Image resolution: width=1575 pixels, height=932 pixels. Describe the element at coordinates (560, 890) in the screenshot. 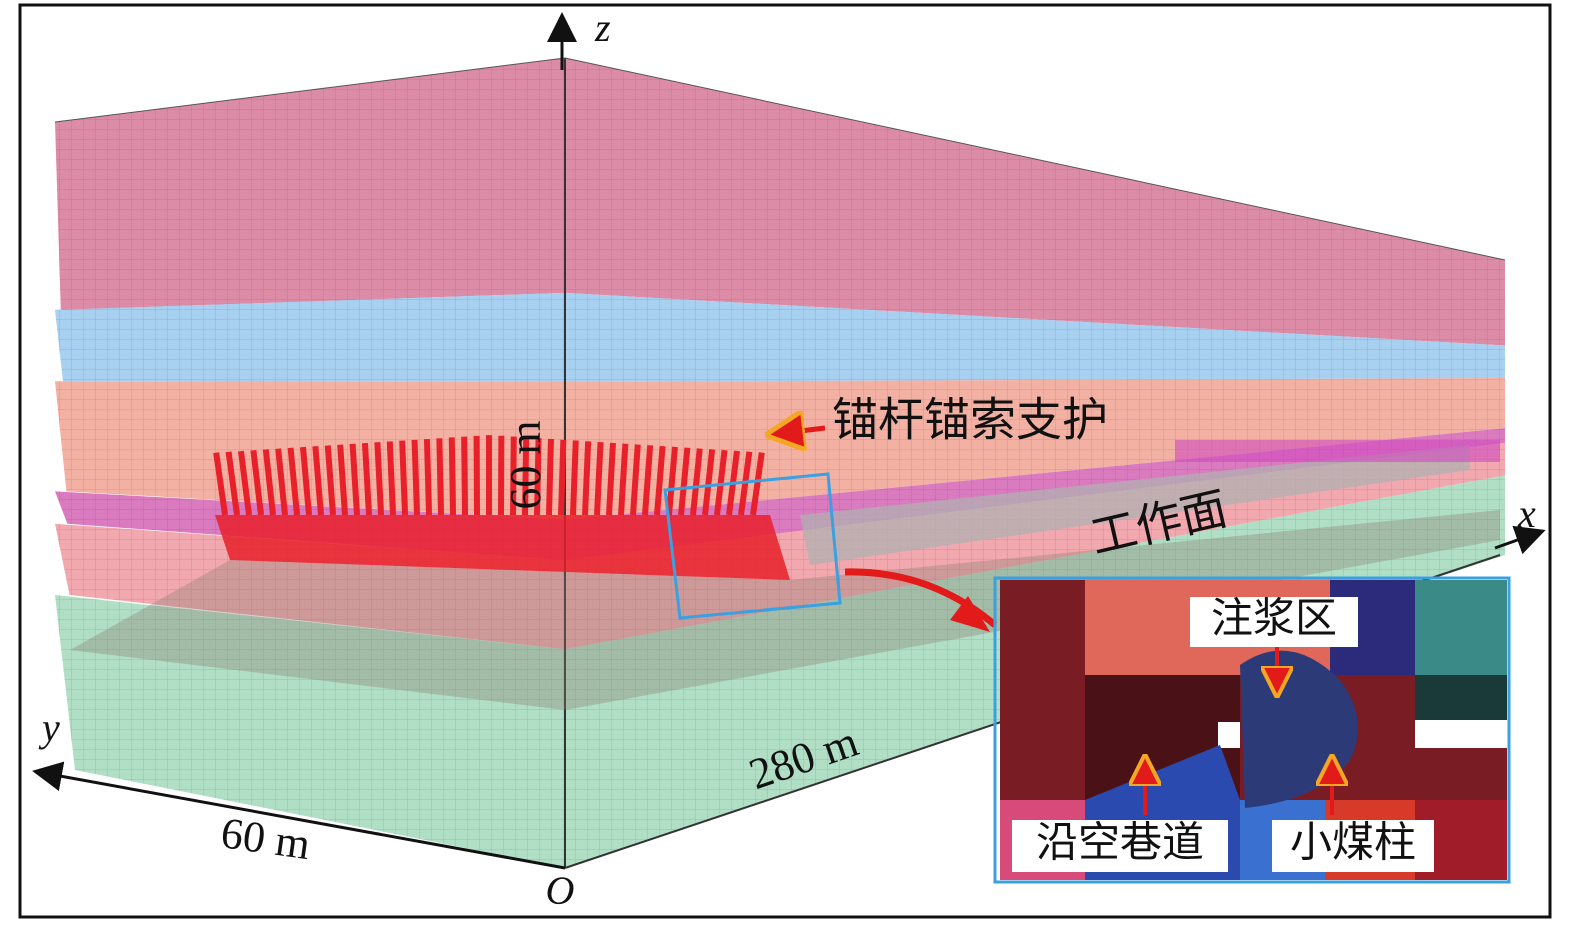

I see `origin-label: O` at that location.